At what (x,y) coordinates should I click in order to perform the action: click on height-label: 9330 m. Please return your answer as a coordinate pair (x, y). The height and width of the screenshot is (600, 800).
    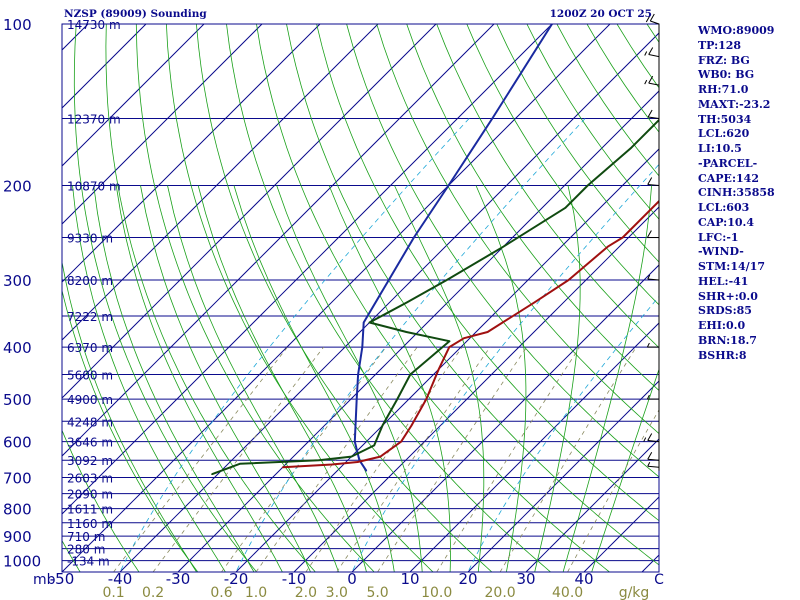
    Looking at the image, I should click on (90, 239).